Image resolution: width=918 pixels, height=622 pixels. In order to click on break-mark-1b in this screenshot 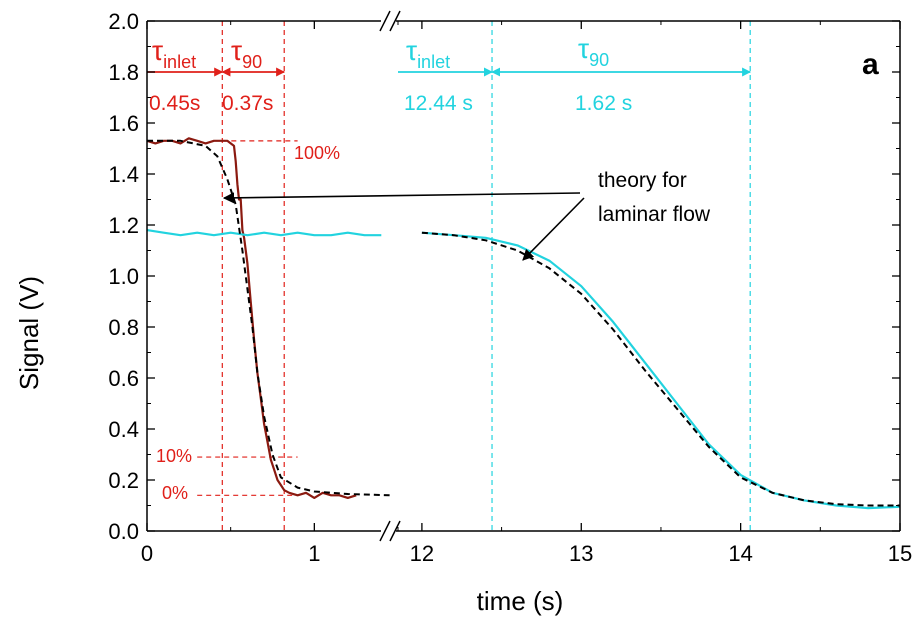, I will do `click(395, 531)`.